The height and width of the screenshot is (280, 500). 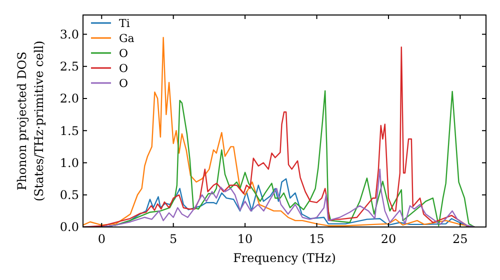 I want to click on x-tick-label: 10, so click(x=245, y=239).